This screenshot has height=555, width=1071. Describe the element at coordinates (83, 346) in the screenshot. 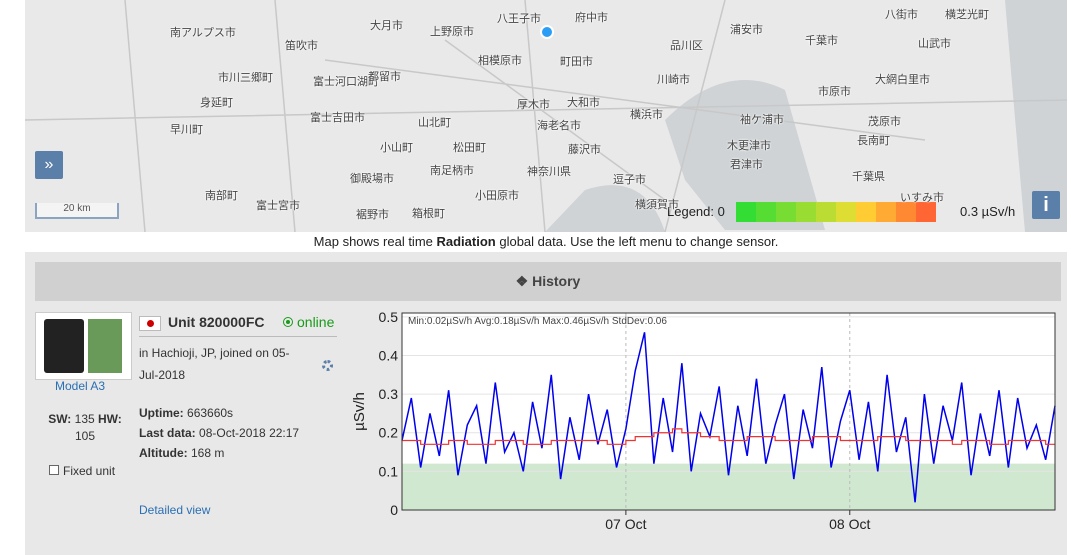

I see `device-photo` at that location.